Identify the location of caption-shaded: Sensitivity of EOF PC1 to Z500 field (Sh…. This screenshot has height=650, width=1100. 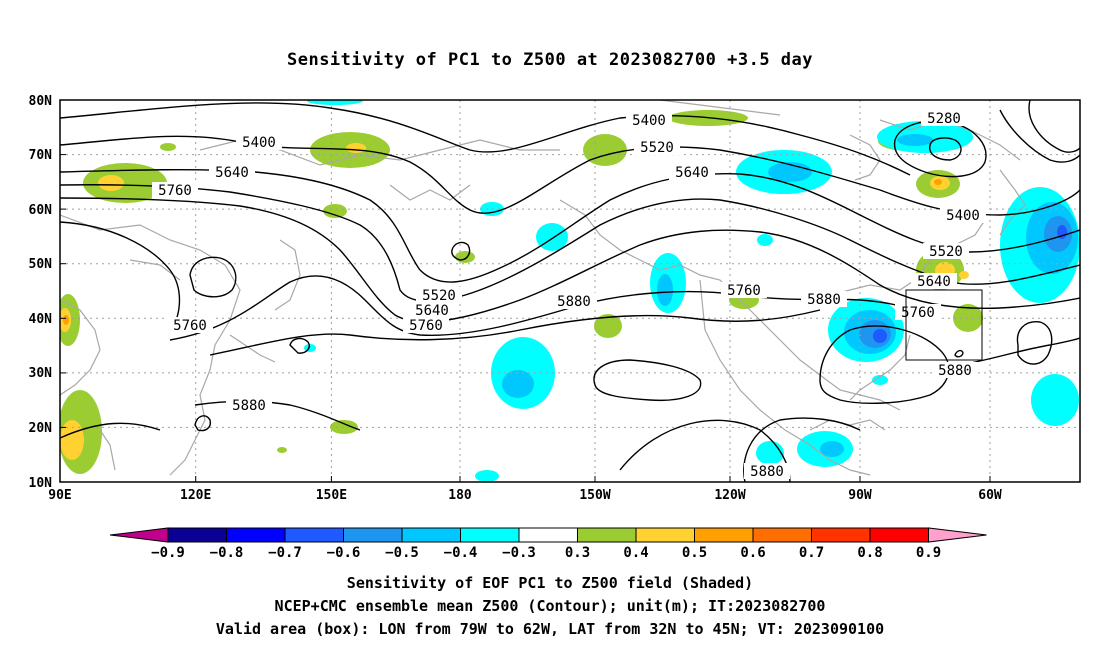
(550, 583).